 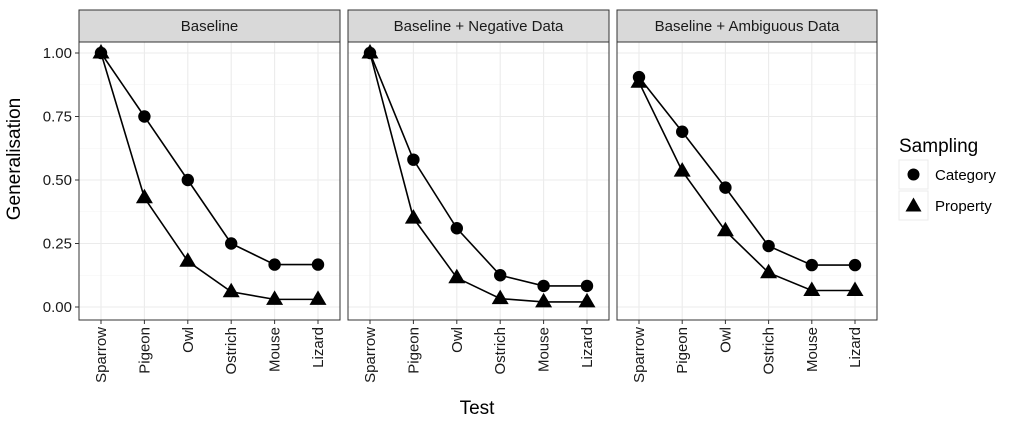 I want to click on y-tick-label: 1.00, so click(x=57, y=53).